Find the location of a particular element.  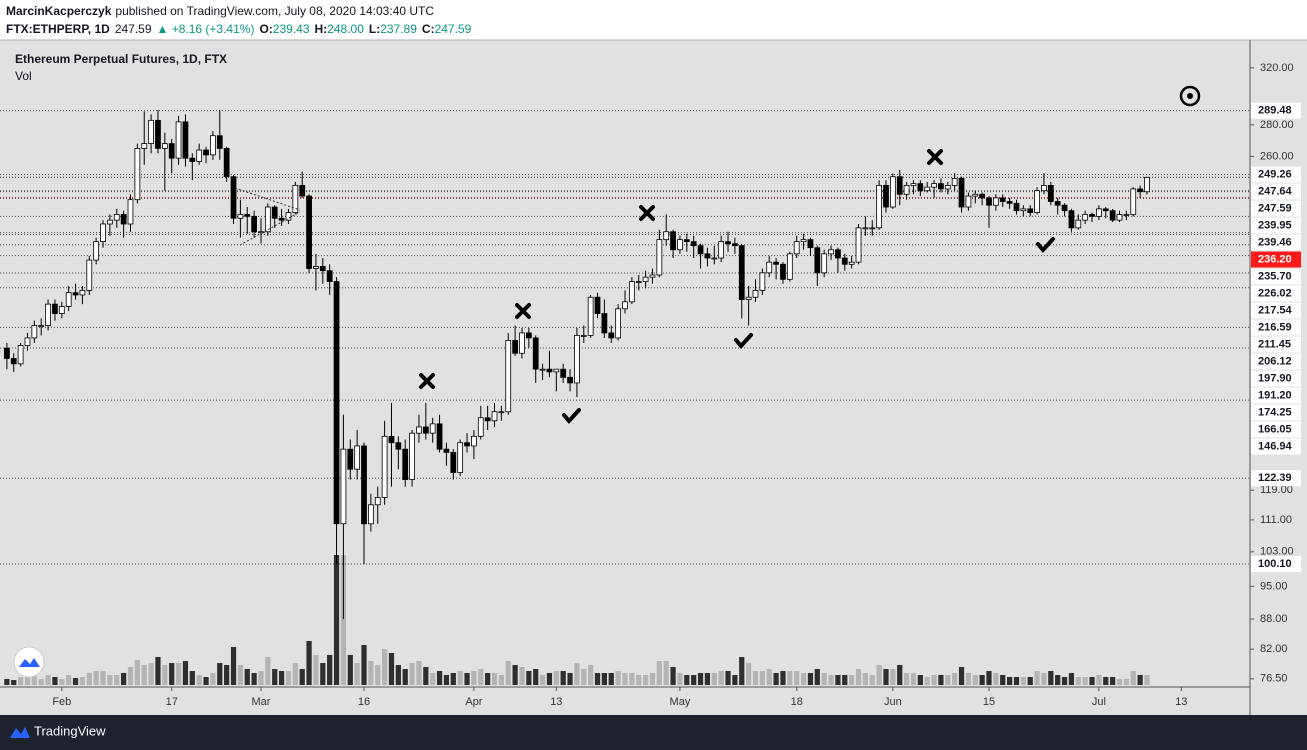

x-tick-label: 15 is located at coordinates (989, 702).